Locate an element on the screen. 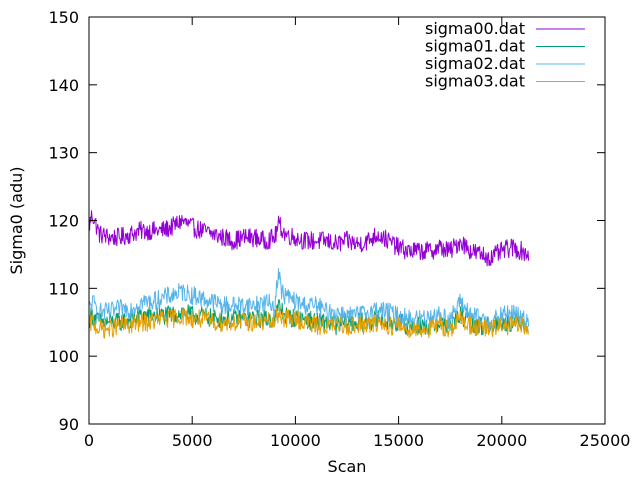 The width and height of the screenshot is (640, 480). y-axis-label: Sigma0 (adu) is located at coordinates (16, 221).